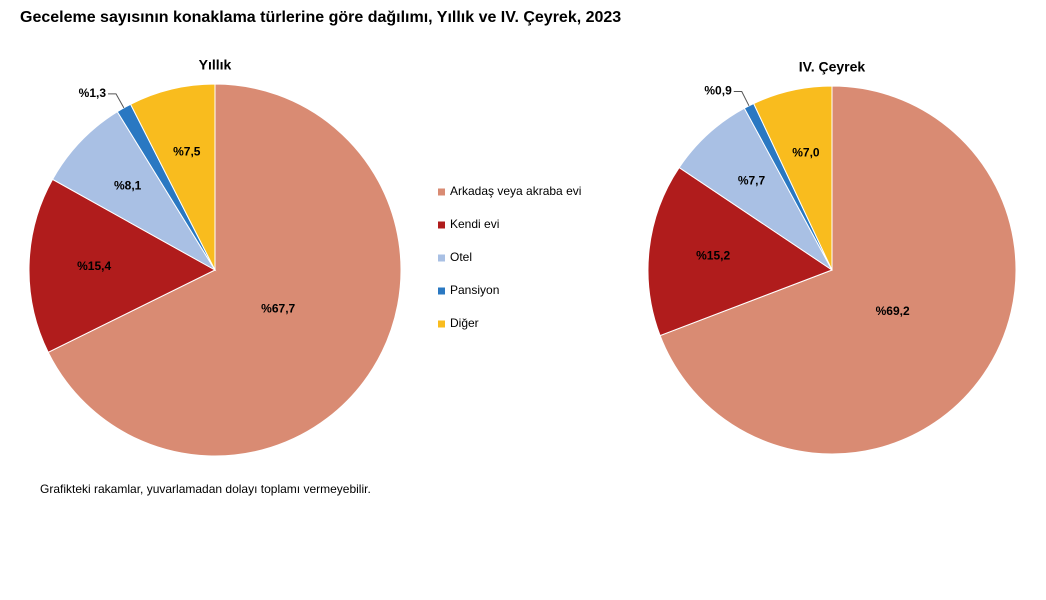 This screenshot has width=1046, height=600. Describe the element at coordinates (215, 65) in the screenshot. I see `pie-title: Yıllık` at that location.